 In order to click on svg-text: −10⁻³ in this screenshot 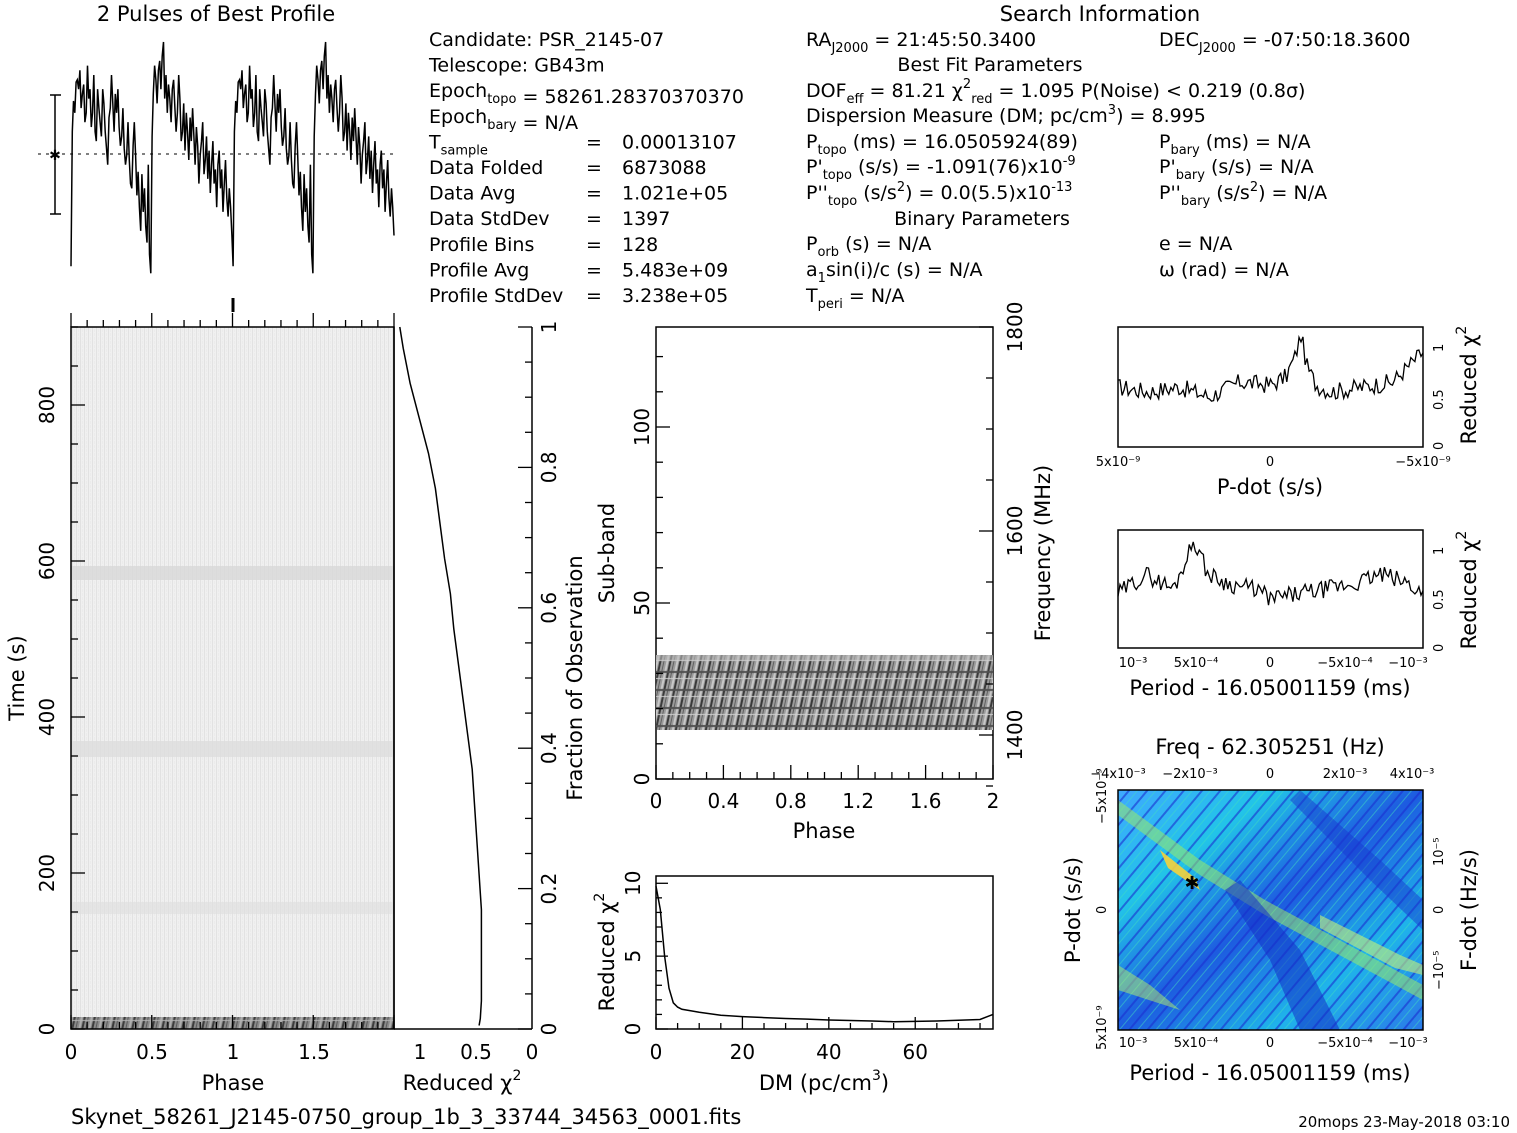, I will do `click(1408, 1043)`.